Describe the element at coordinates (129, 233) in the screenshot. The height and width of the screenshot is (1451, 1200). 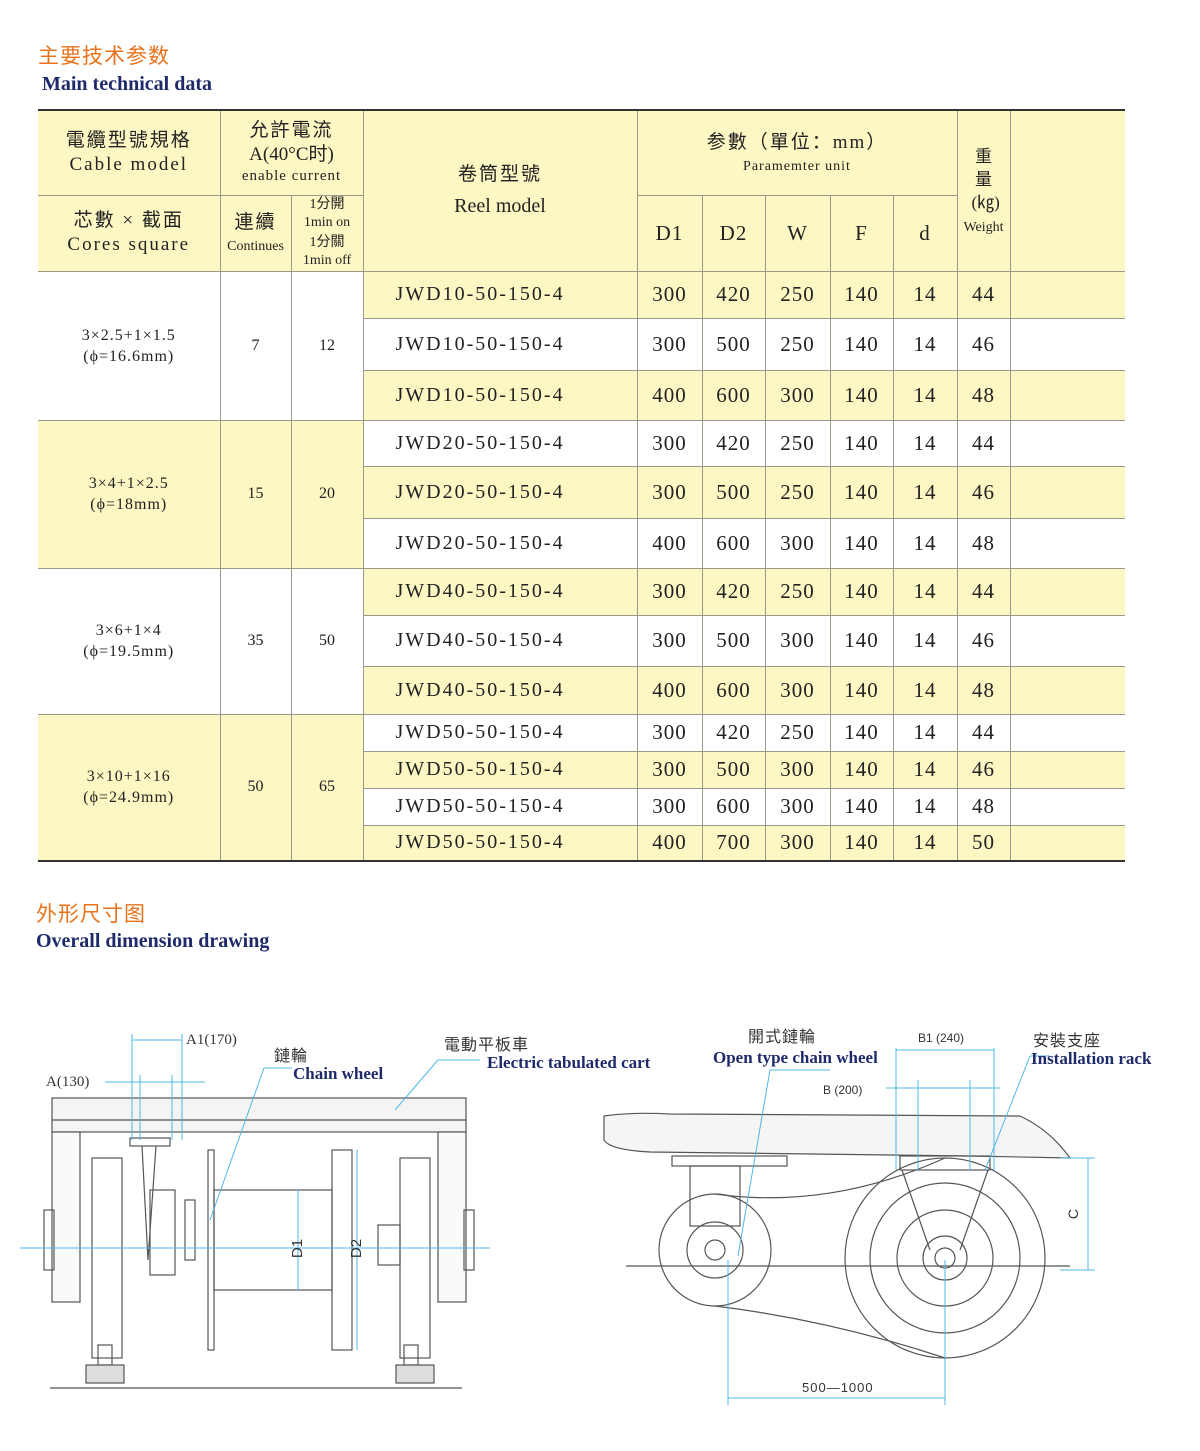
I see `header-cores-square: 芯數 × 截面 Cores square` at that location.